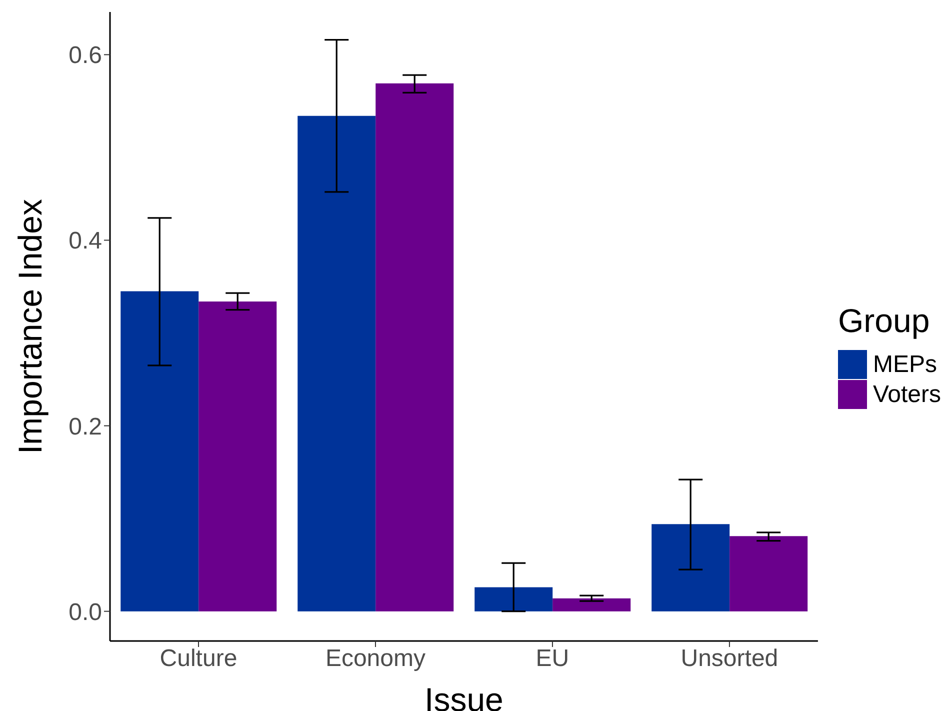  Describe the element at coordinates (85, 241) in the screenshot. I see `y-tick-label: 0.4` at that location.